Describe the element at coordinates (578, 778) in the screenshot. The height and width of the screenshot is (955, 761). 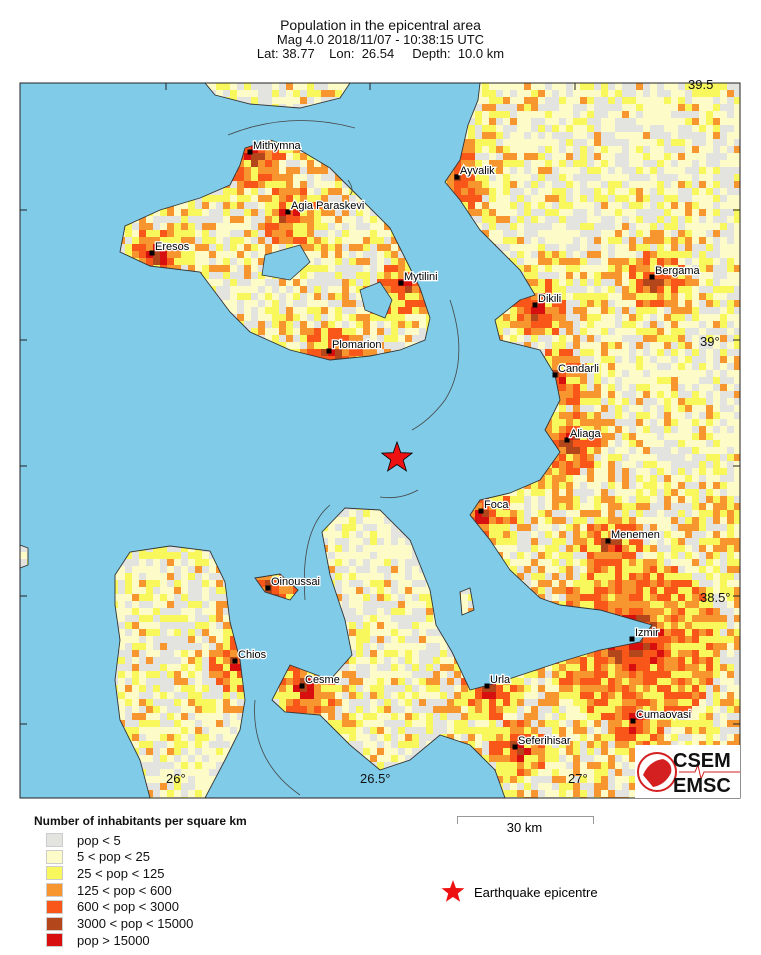
I see `lon-label-27: 27°` at that location.